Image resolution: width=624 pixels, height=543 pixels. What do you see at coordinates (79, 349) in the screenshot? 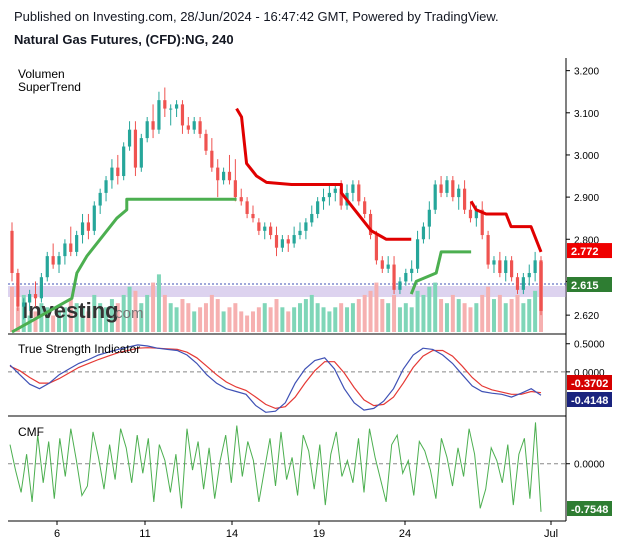
I see `tsi-title: True Strength Indicator` at bounding box center [79, 349].